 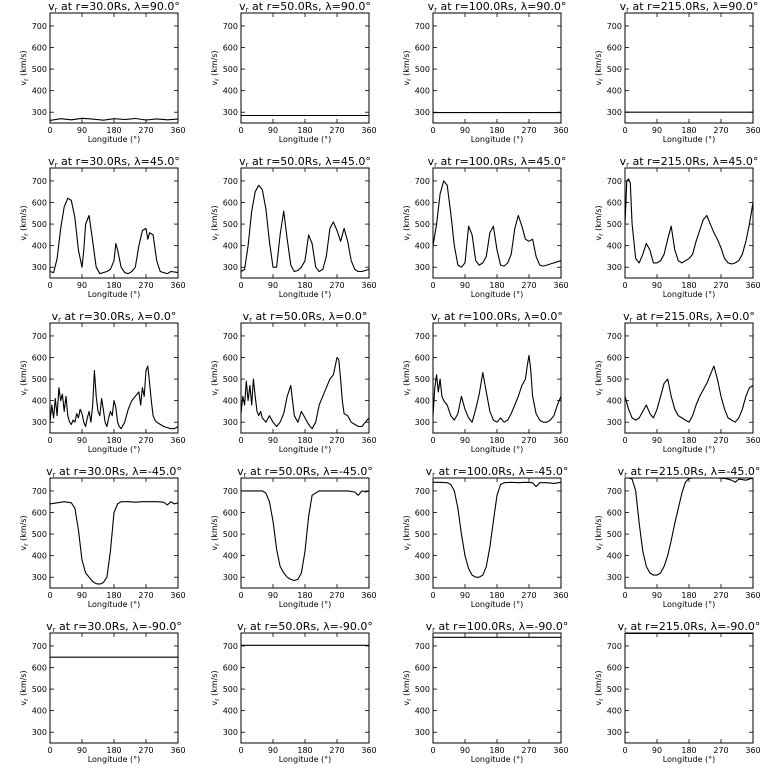 I want to click on panel-title: vr at r=100.0Rs, λ=90.0°, so click(x=497, y=7).